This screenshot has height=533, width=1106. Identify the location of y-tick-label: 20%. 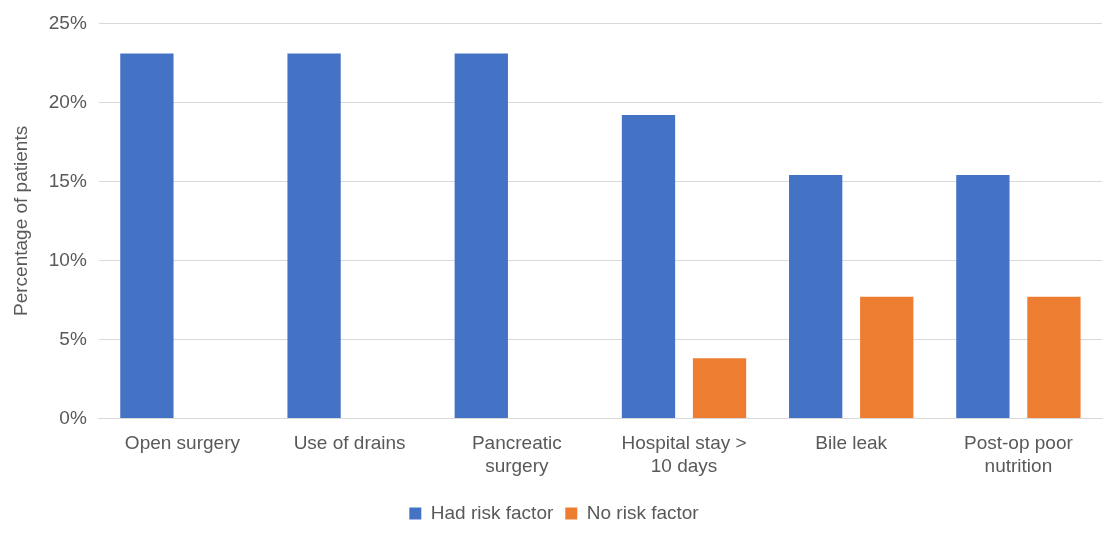
(67, 101).